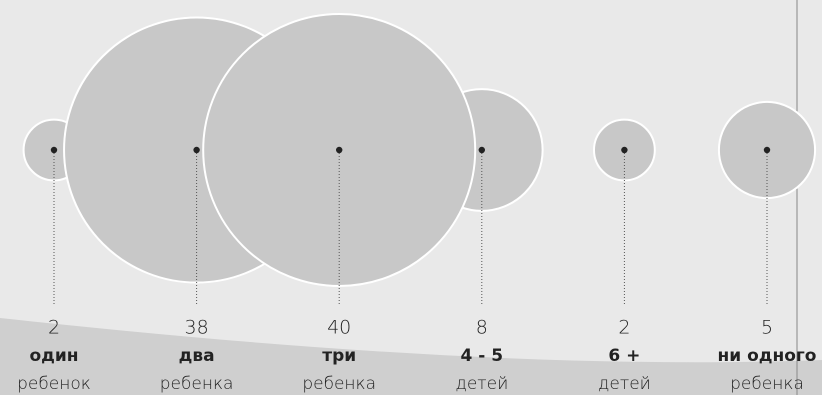 The height and width of the screenshot is (395, 822). What do you see at coordinates (624, 356) in the screenshot?
I see `category-label: 6 +` at bounding box center [624, 356].